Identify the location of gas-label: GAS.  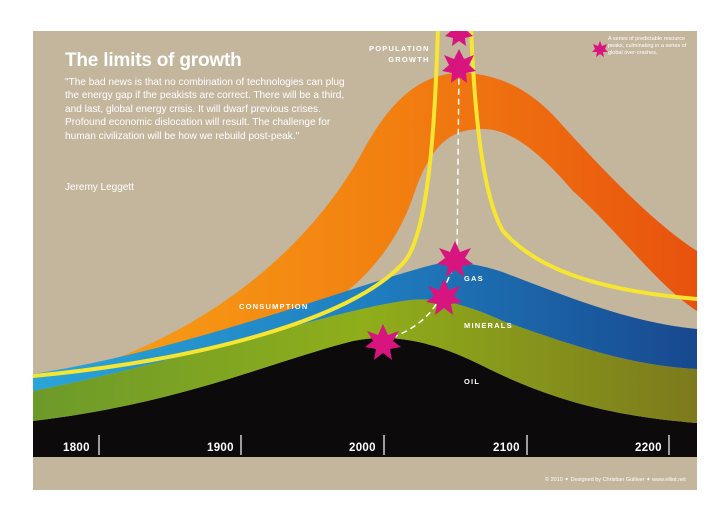
(474, 278).